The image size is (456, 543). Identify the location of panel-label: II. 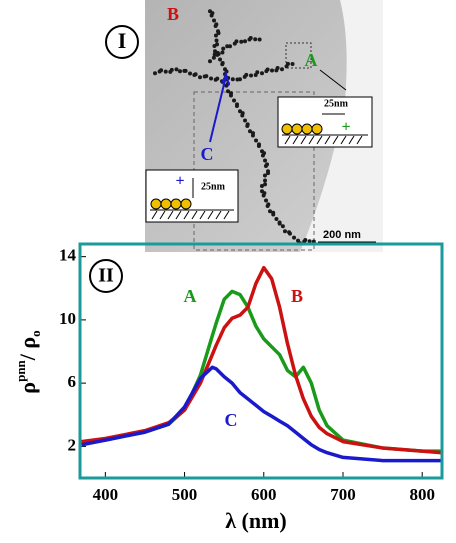
(106, 276).